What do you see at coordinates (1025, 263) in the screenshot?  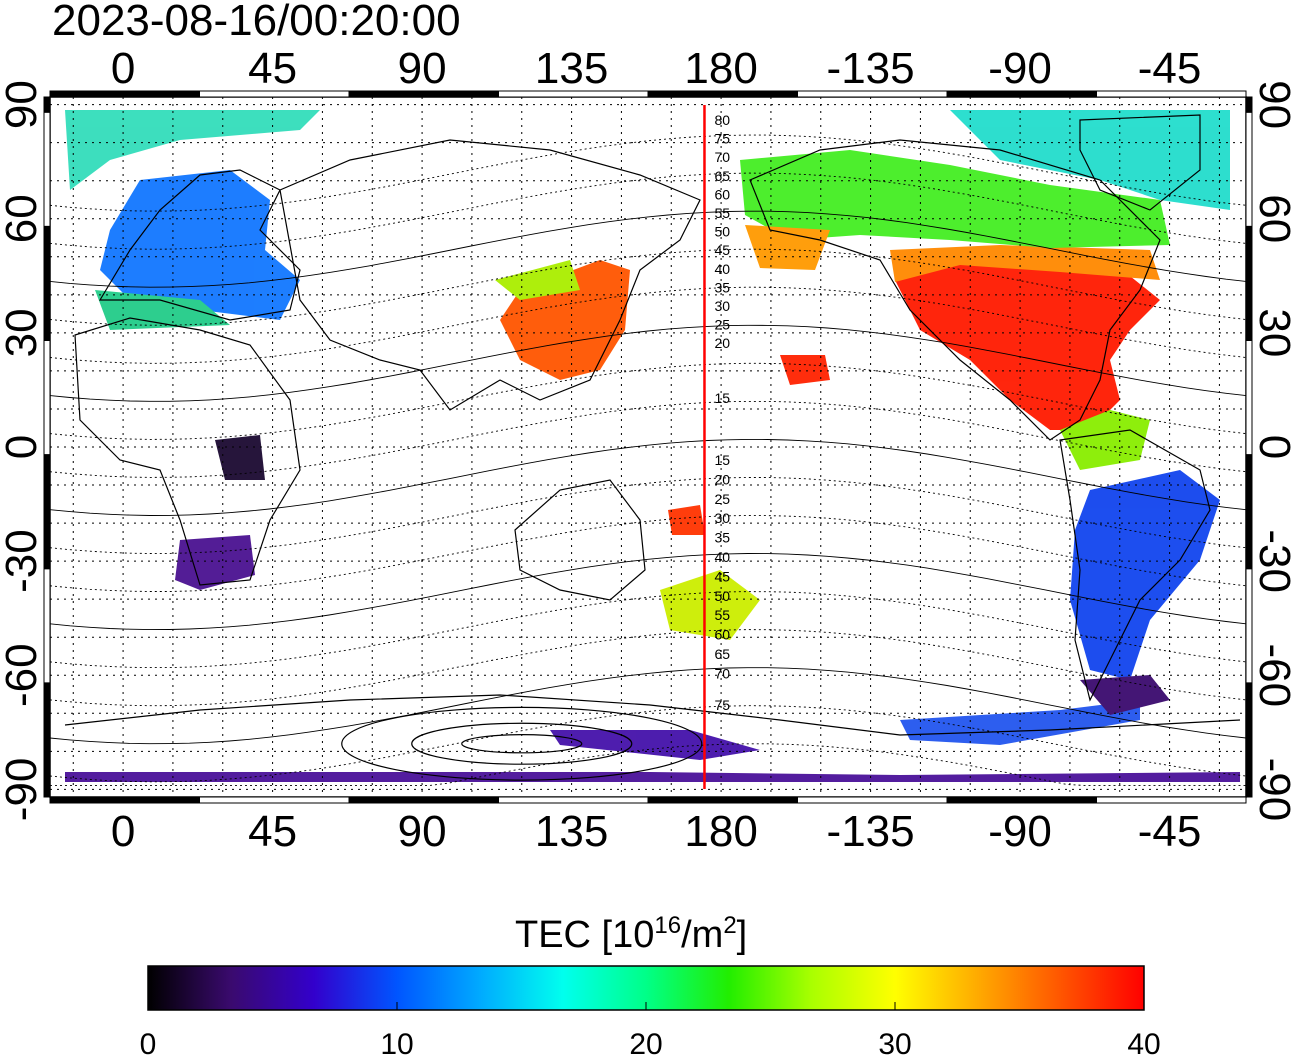 I see `tec-region-north-america-belt` at bounding box center [1025, 263].